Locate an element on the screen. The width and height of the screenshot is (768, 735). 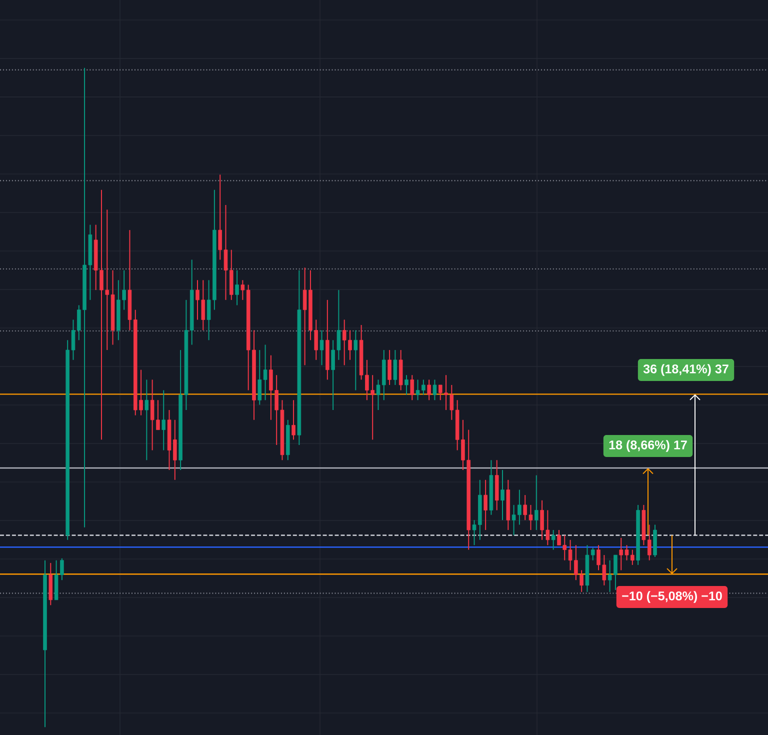
annotation: −10 (−5,08%) −10 is located at coordinates (672, 597).